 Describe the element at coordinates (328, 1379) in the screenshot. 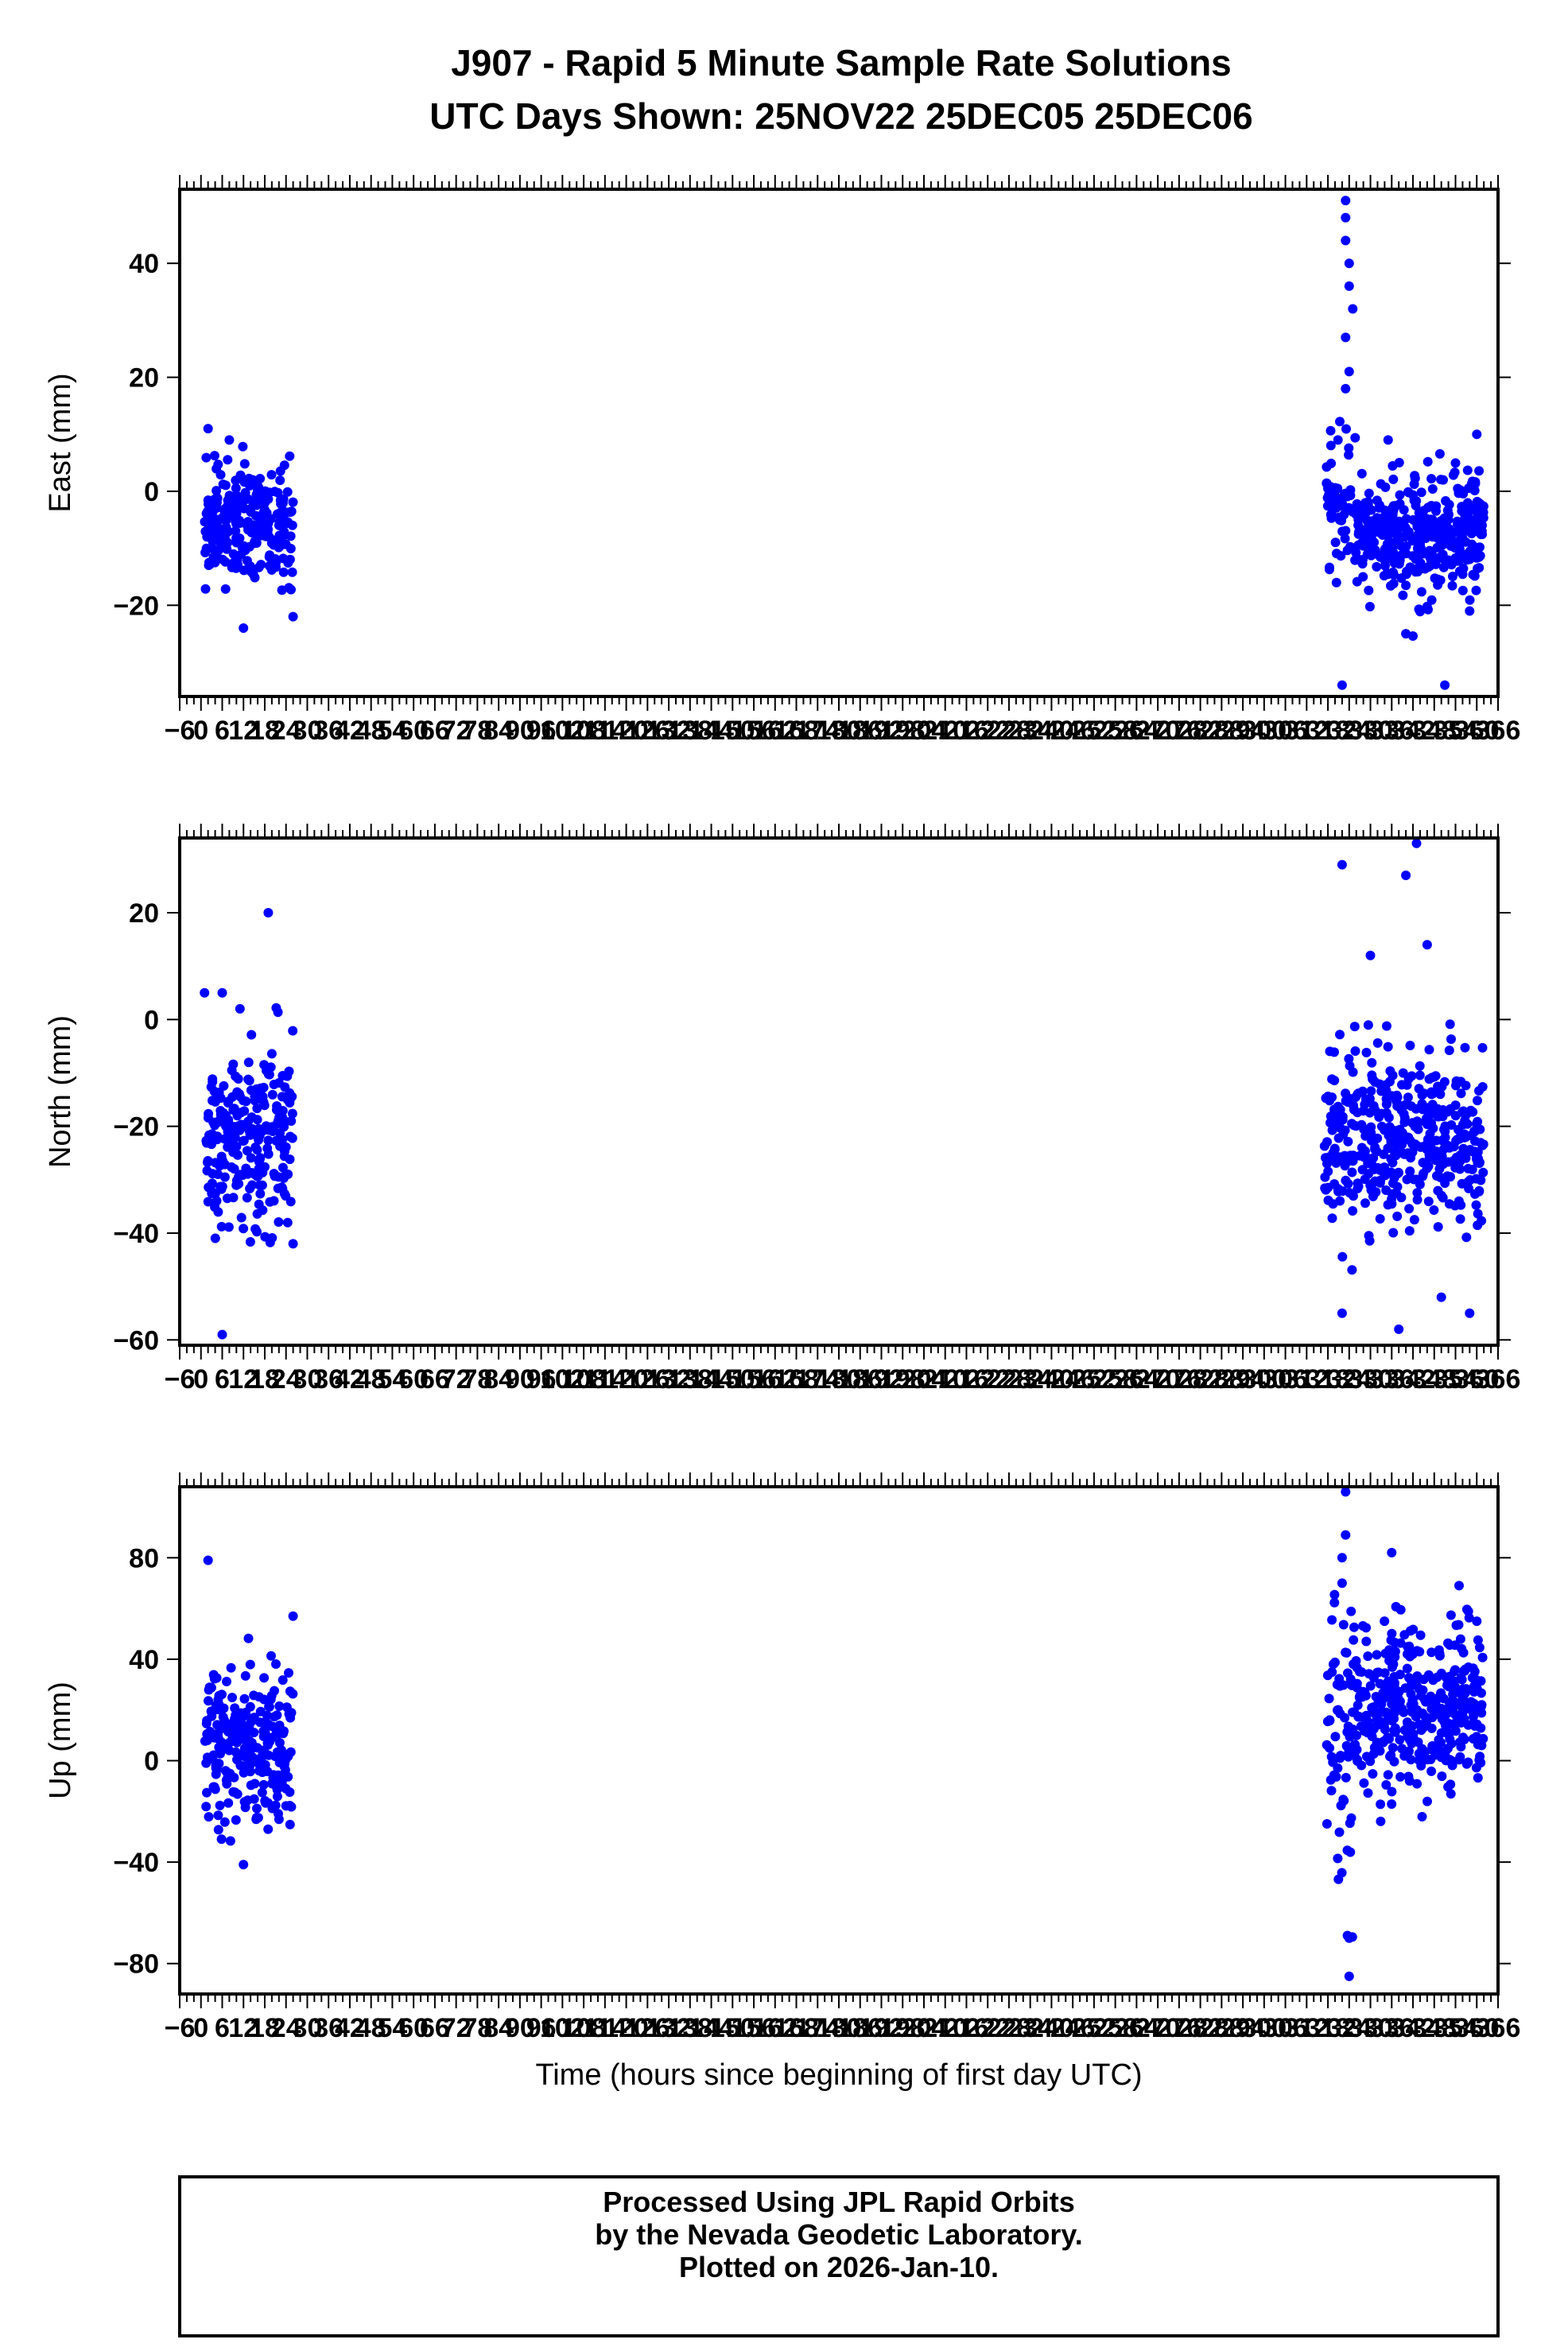

I see `x-tick-label: 36` at that location.